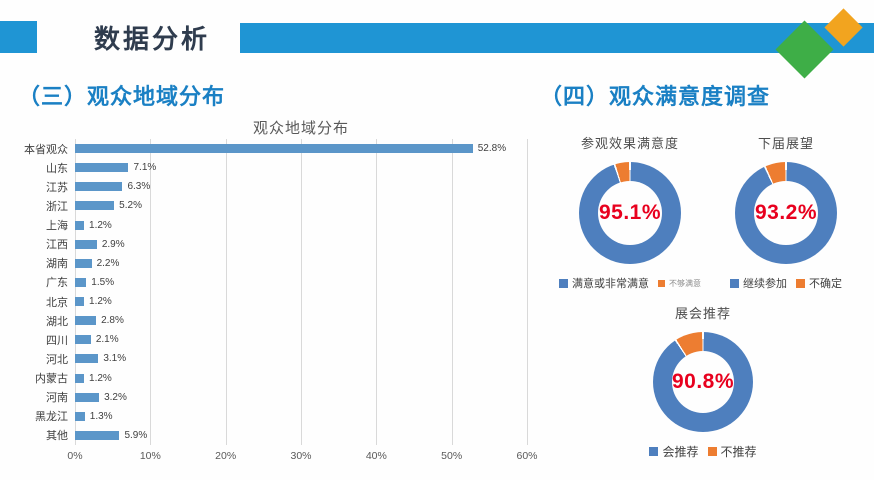 This screenshot has width=874, height=480. Describe the element at coordinates (557, 38) in the screenshot. I see `header-accent-bar` at that location.